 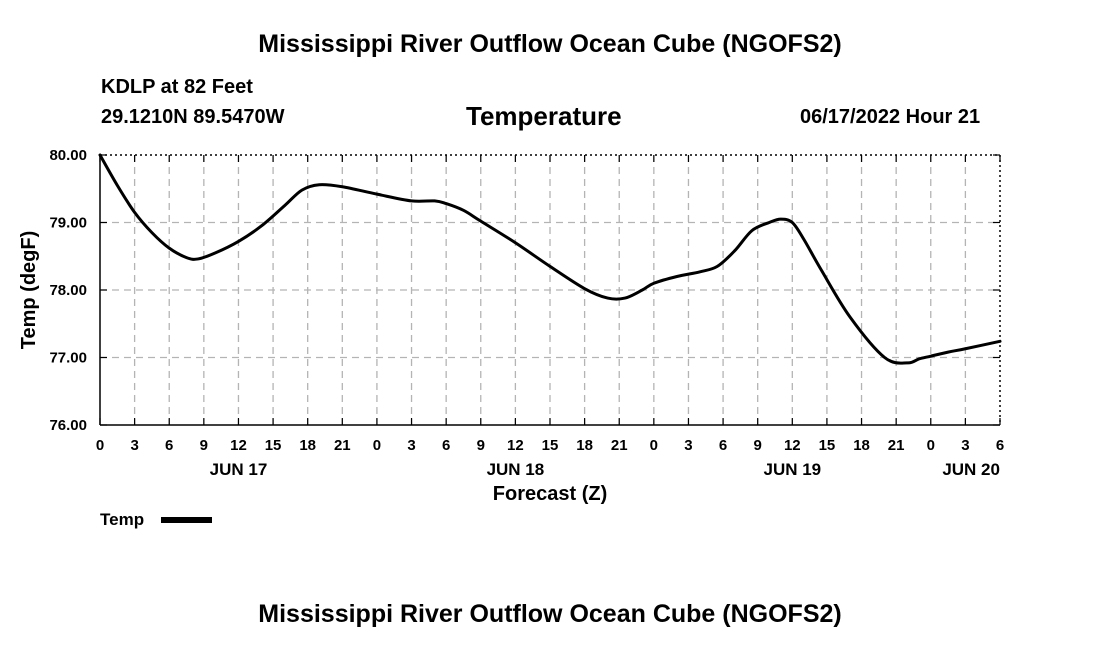 I want to click on forecast-datetime: 06/17/2022 Hour 21, so click(x=890, y=117).